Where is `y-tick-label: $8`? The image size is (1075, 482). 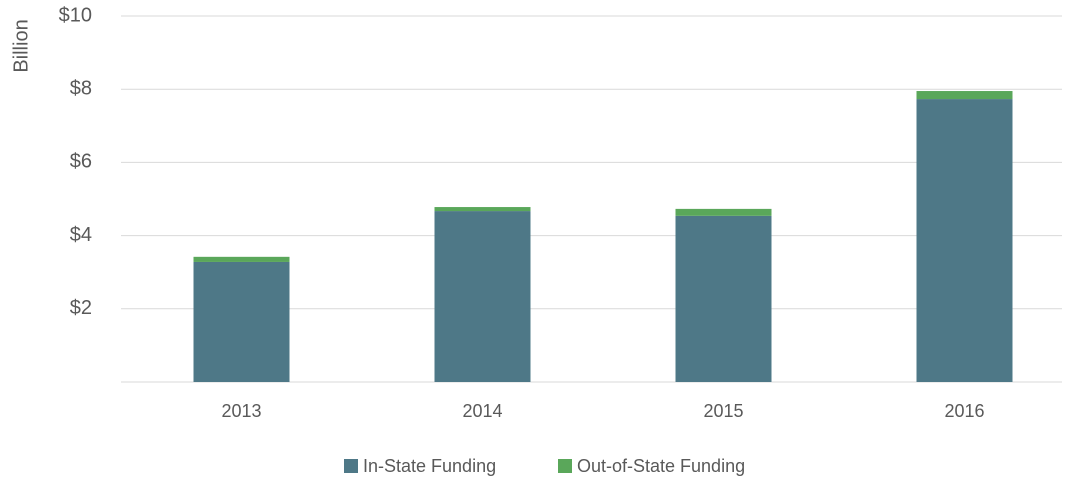
y-tick-label: $8 is located at coordinates (81, 88).